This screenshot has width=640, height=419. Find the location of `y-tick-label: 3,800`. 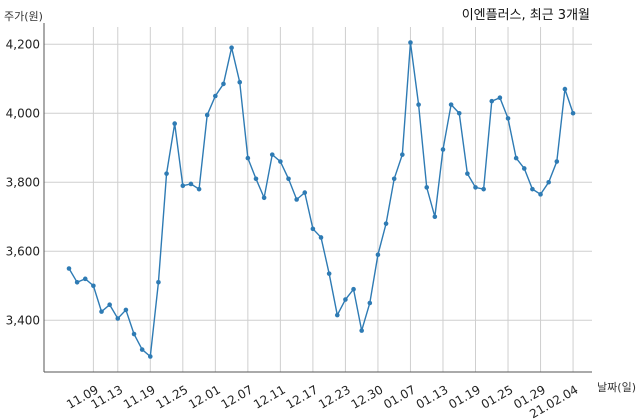

y-tick-label: 3,800 is located at coordinates (23, 182).